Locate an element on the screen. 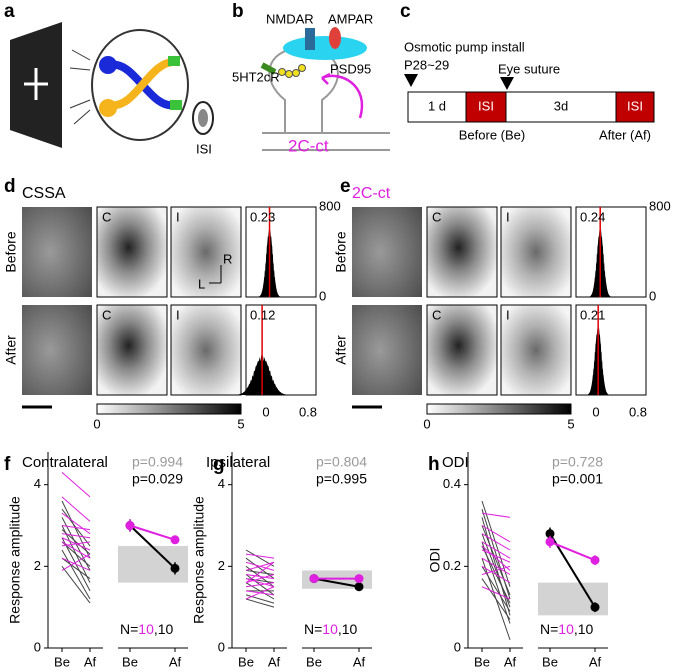 The width and height of the screenshot is (675, 672). colorbar-tick: 0 is located at coordinates (426, 423).